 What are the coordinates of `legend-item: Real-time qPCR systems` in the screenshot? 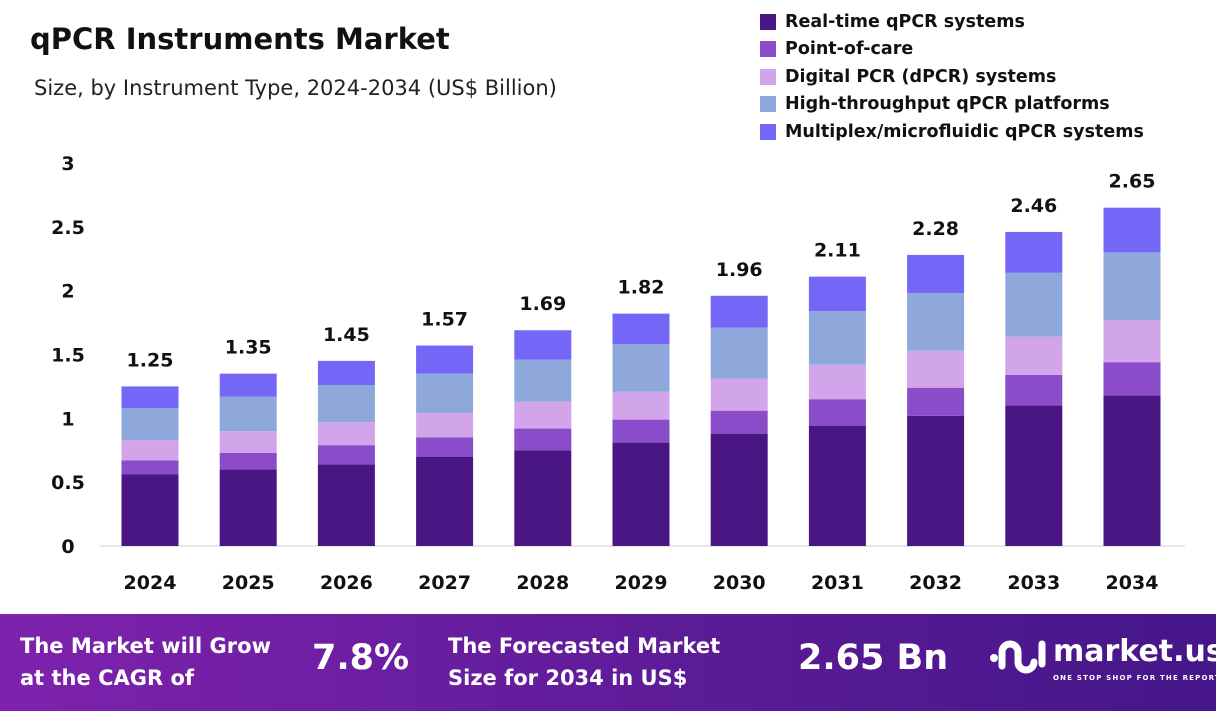 It's located at (952, 22).